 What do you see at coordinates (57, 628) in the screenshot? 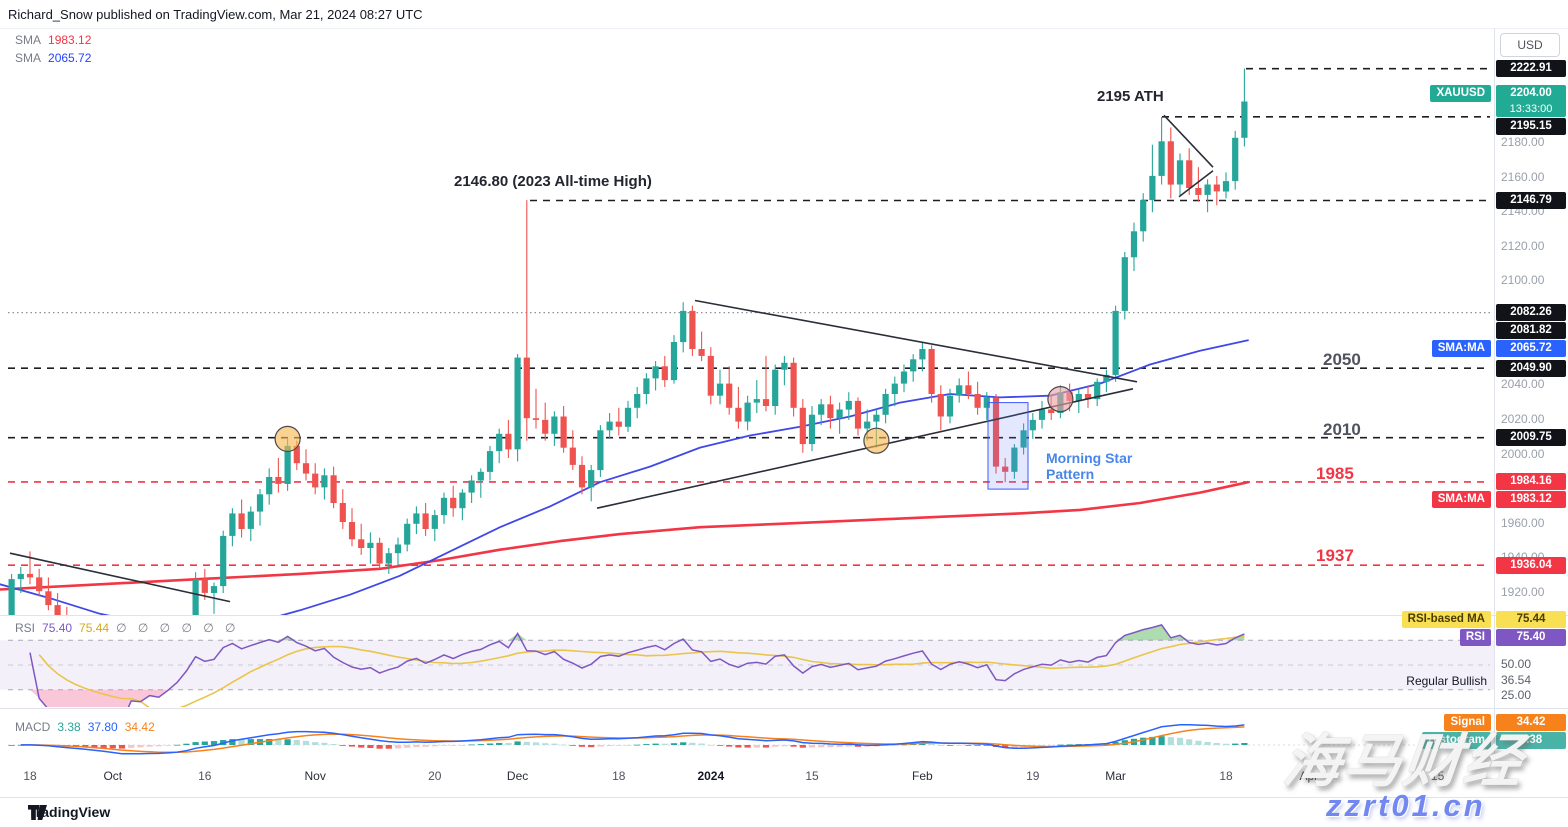
I see `rsi-value: 75.40` at bounding box center [57, 628].